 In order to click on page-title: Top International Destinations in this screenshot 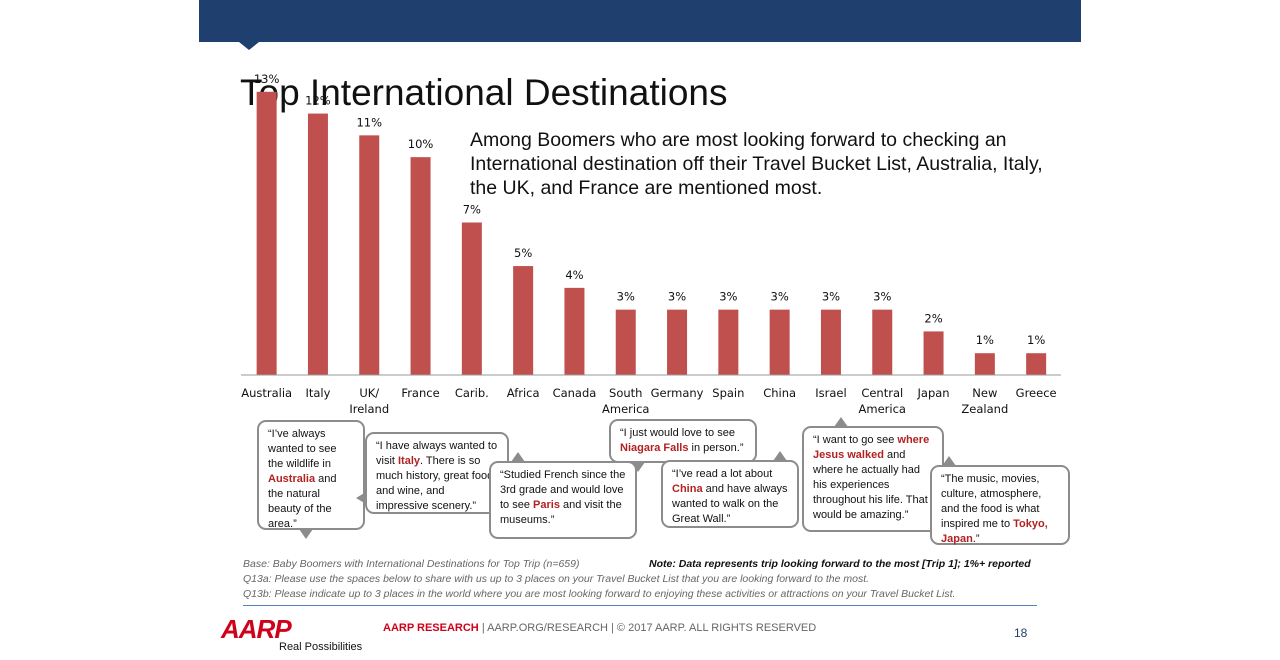, I will do `click(484, 92)`.